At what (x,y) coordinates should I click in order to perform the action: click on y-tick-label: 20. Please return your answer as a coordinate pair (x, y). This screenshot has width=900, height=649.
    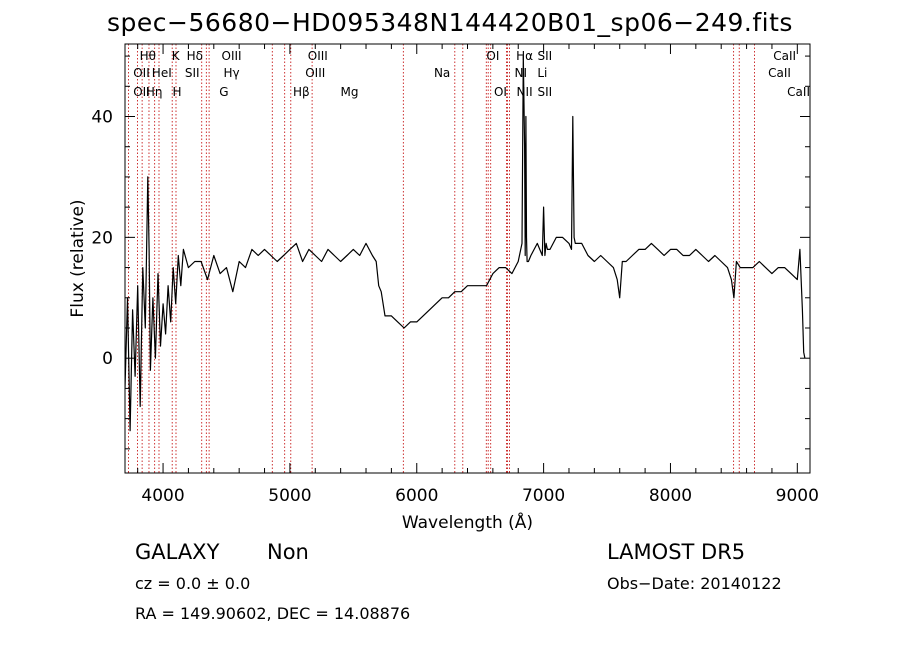
    Looking at the image, I should click on (102, 238).